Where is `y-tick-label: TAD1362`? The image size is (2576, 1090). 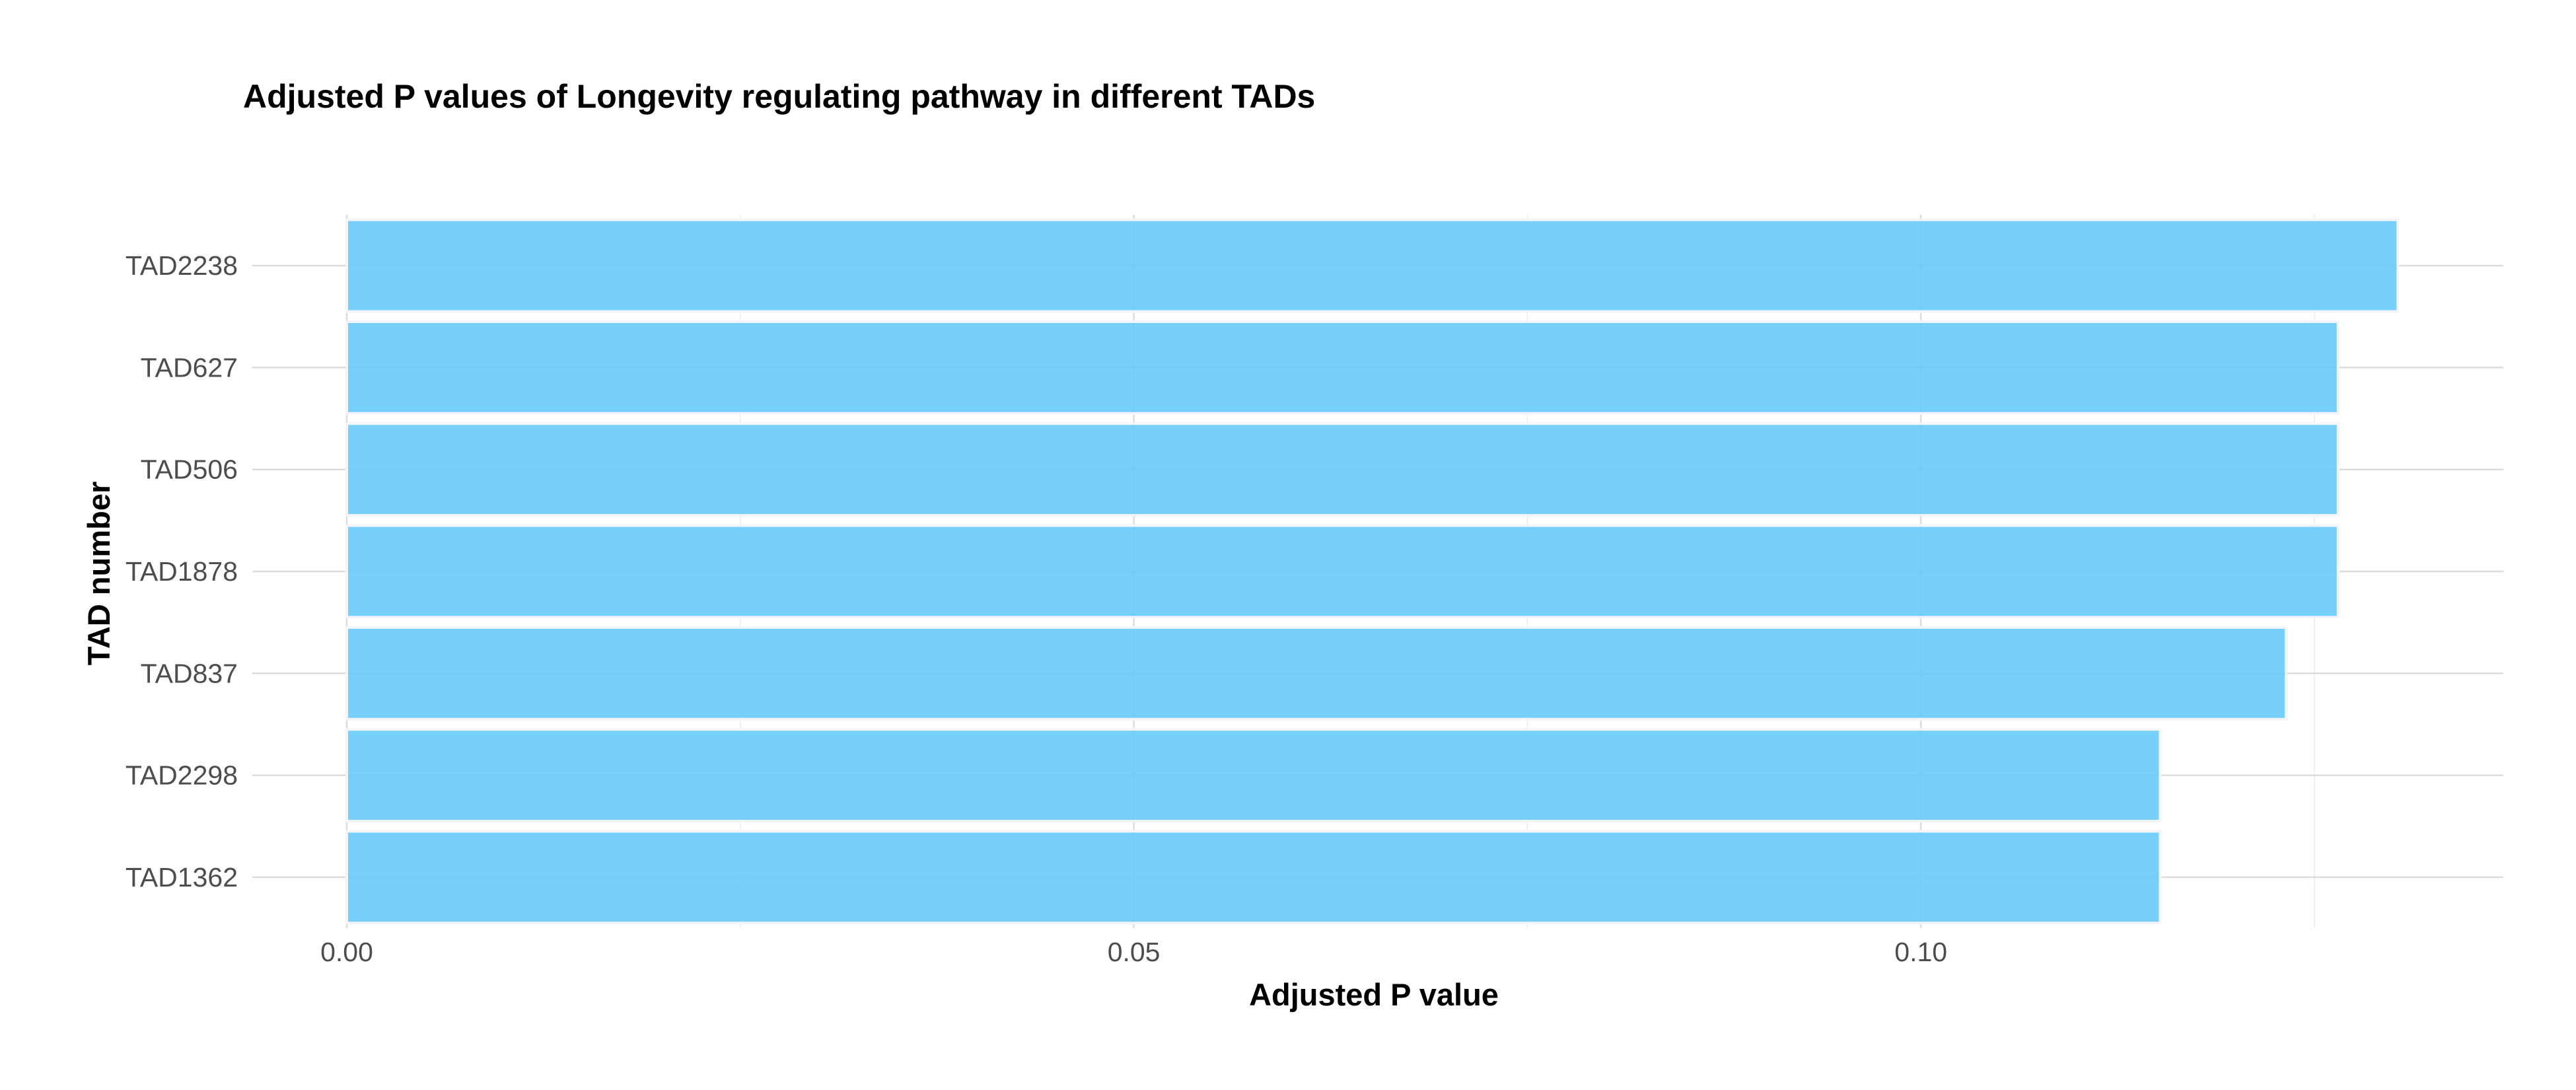
y-tick-label: TAD1362 is located at coordinates (182, 877).